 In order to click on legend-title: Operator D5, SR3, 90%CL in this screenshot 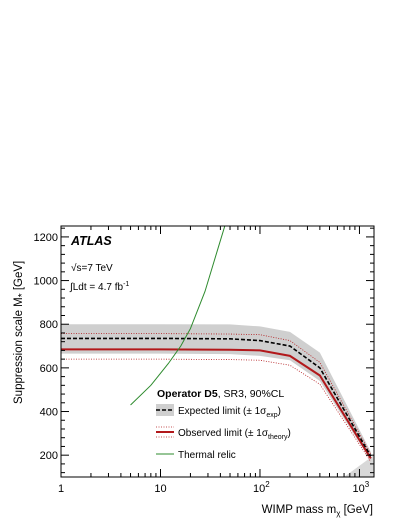, I will do `click(220, 394)`.